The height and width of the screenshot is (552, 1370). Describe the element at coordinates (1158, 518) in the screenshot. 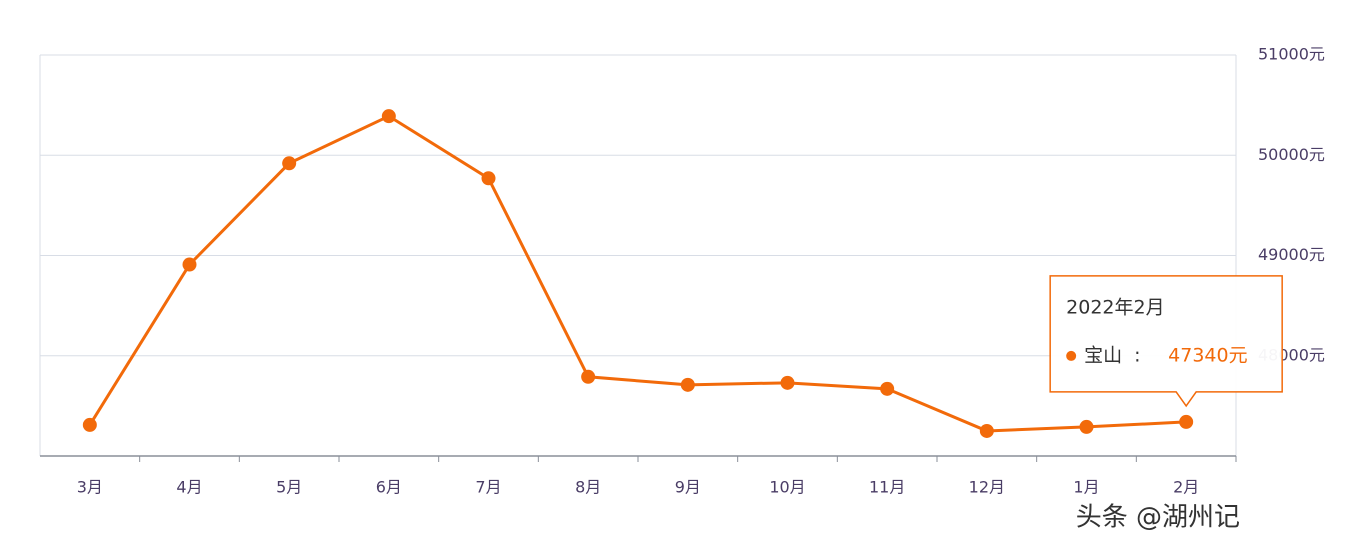

I see `watermark: 头条 @湖州记` at that location.